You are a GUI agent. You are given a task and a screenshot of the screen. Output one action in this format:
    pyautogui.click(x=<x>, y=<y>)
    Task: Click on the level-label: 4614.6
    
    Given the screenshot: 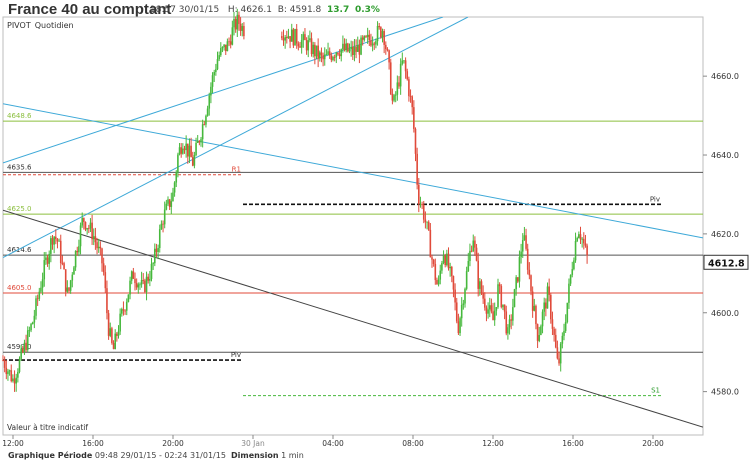 What is the action you would take?
    pyautogui.click(x=19, y=250)
    